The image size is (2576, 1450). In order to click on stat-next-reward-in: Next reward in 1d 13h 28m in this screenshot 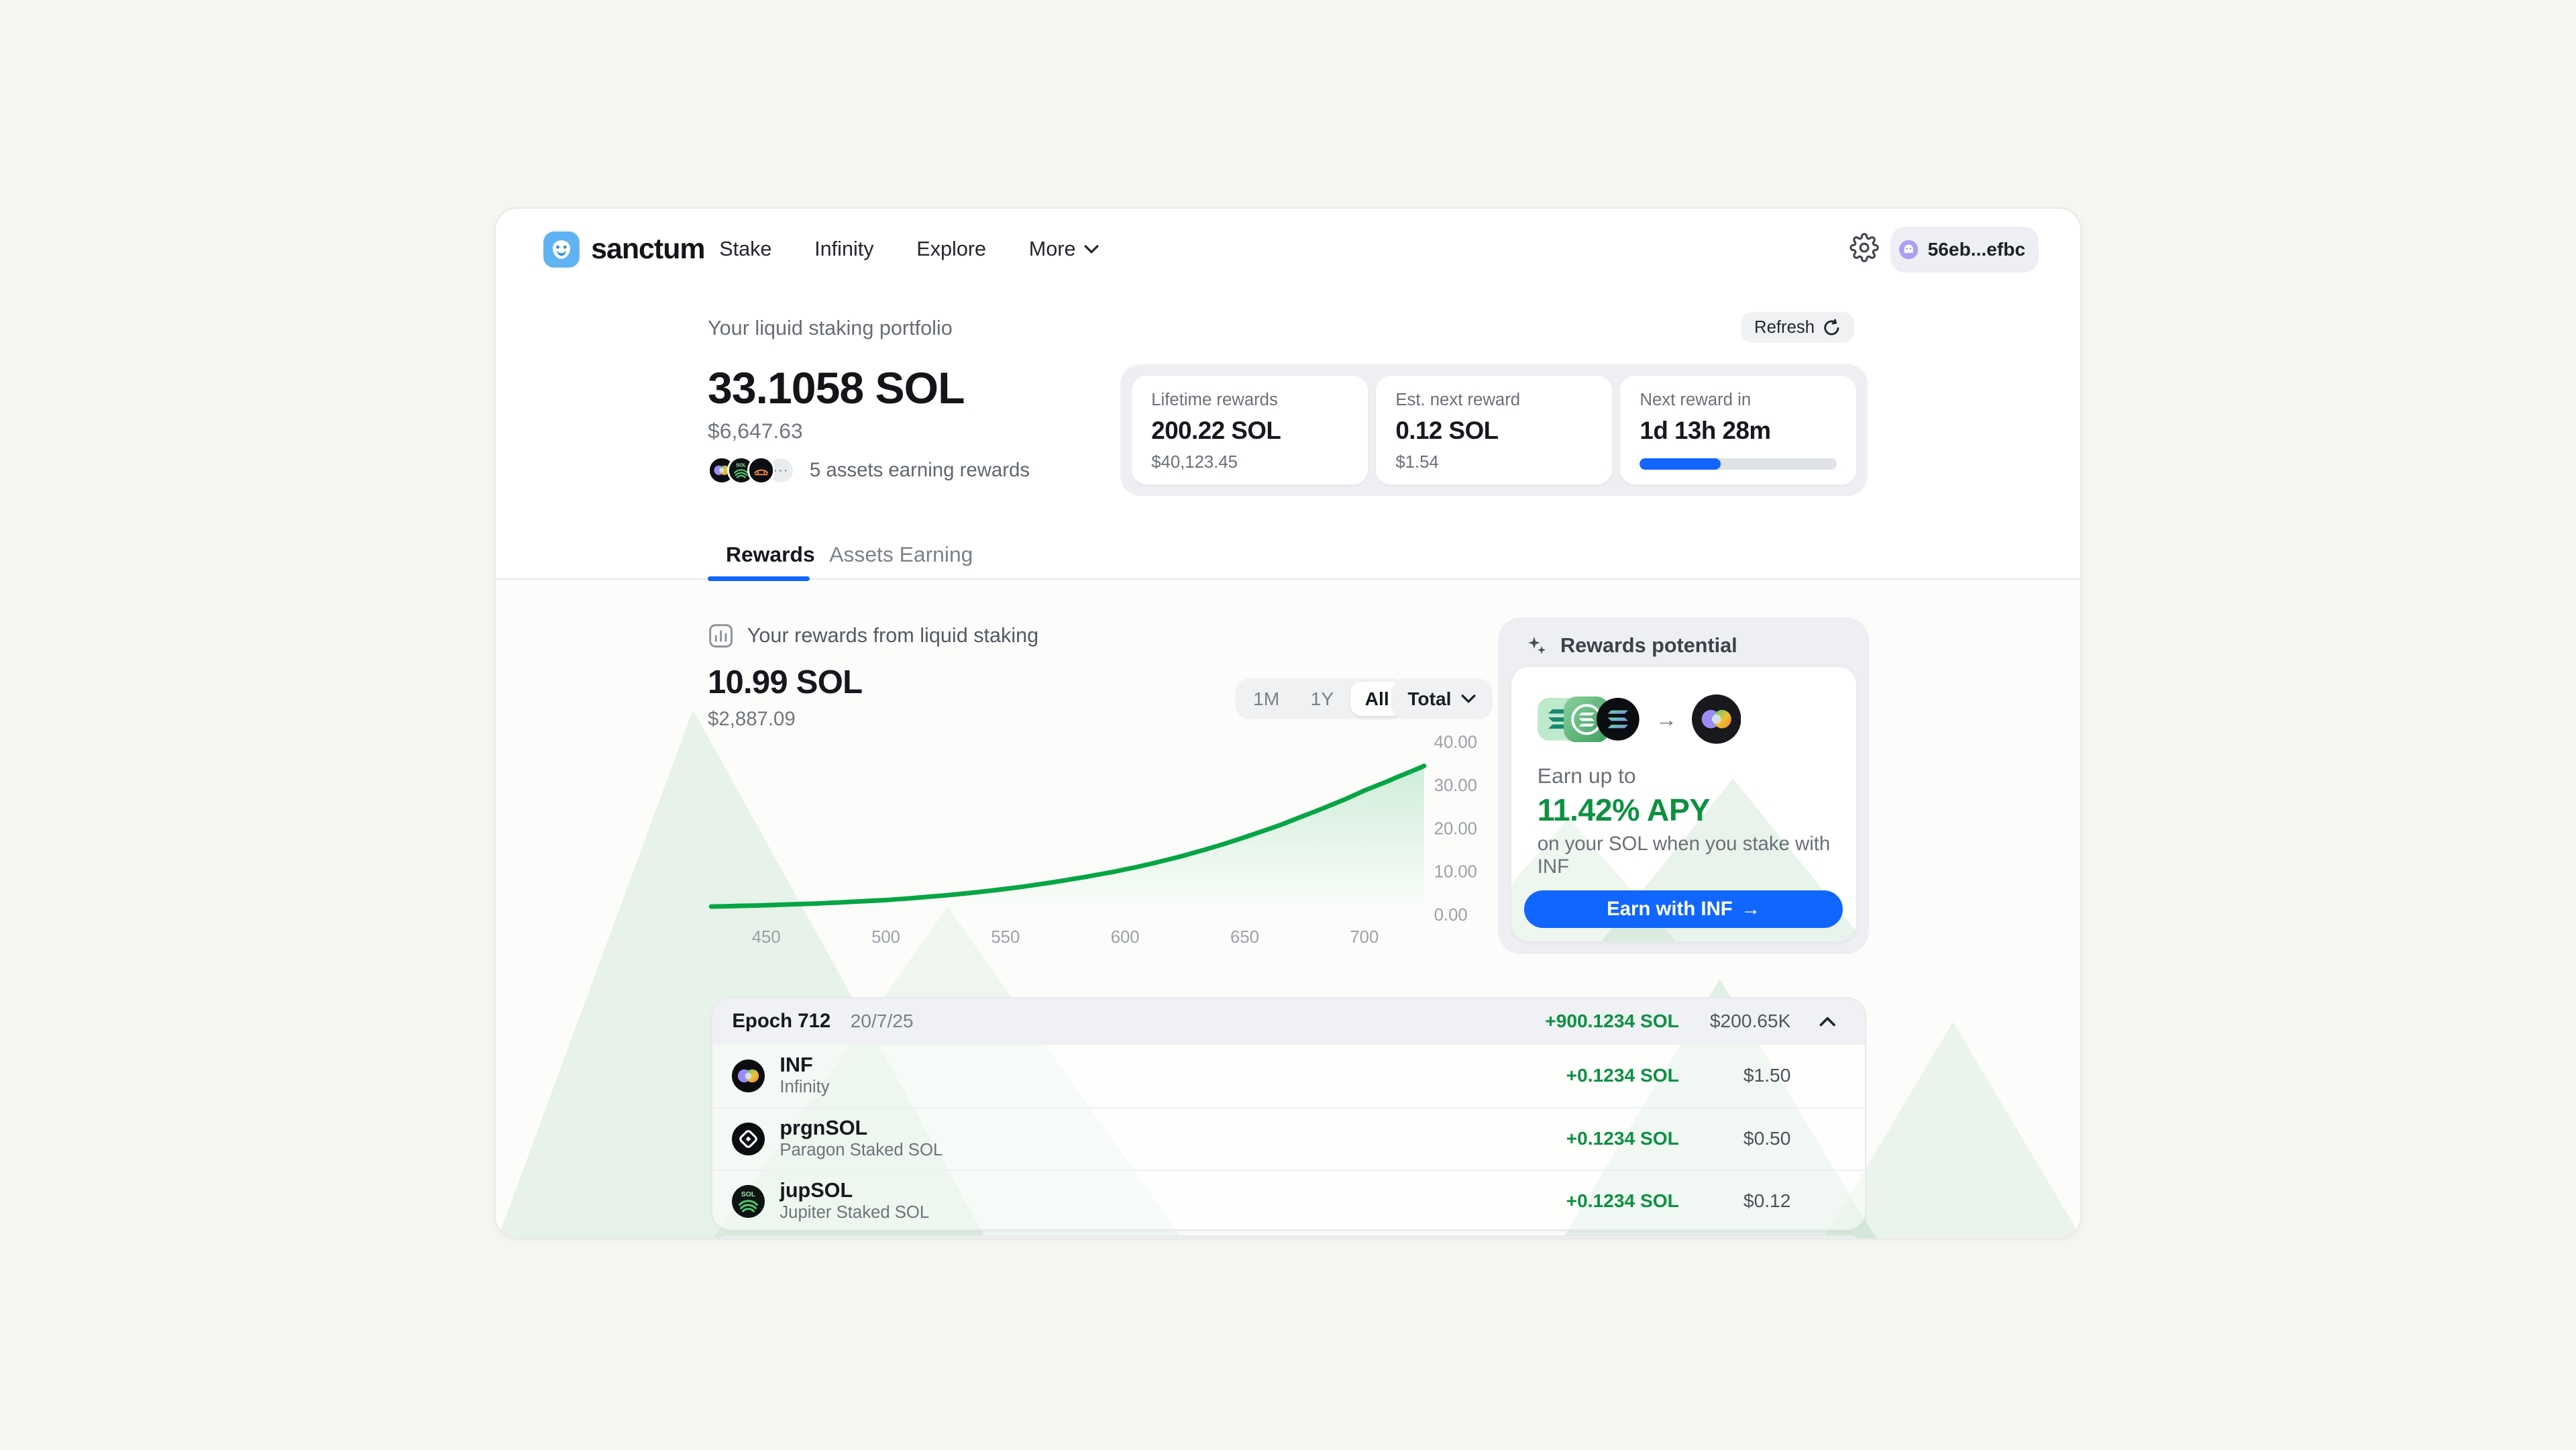, I will do `click(1738, 430)`.